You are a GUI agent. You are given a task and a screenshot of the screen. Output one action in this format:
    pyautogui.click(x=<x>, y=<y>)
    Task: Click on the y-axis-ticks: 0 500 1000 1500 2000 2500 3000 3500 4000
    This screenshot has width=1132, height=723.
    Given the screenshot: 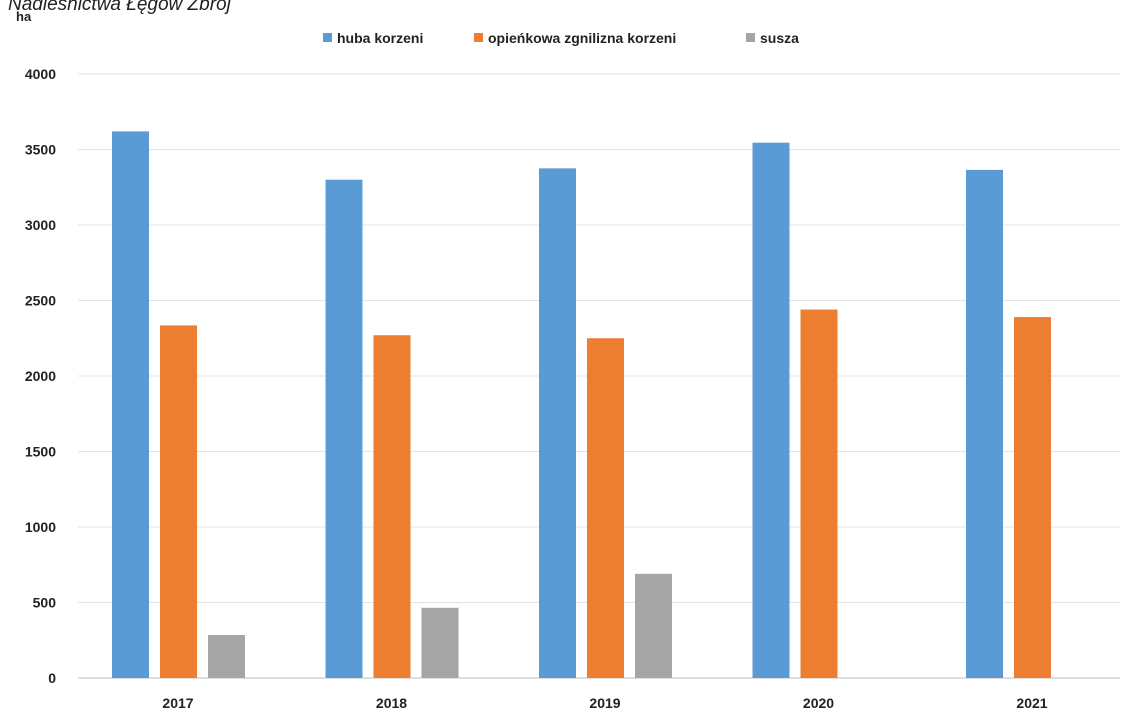 What is the action you would take?
    pyautogui.click(x=40, y=376)
    